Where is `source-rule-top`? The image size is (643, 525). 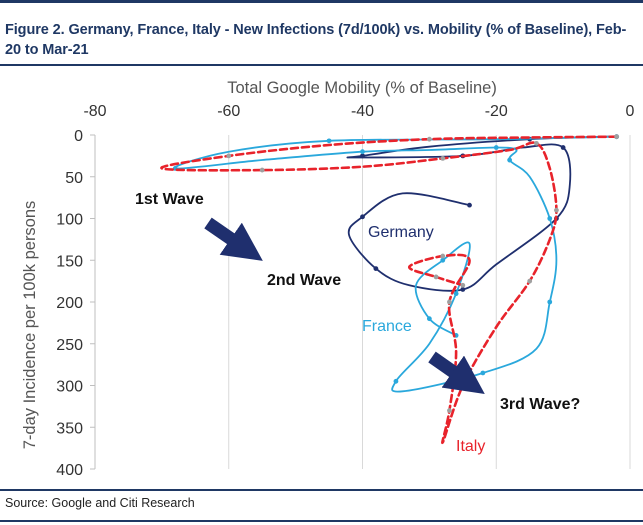 source-rule-top is located at coordinates (321, 490).